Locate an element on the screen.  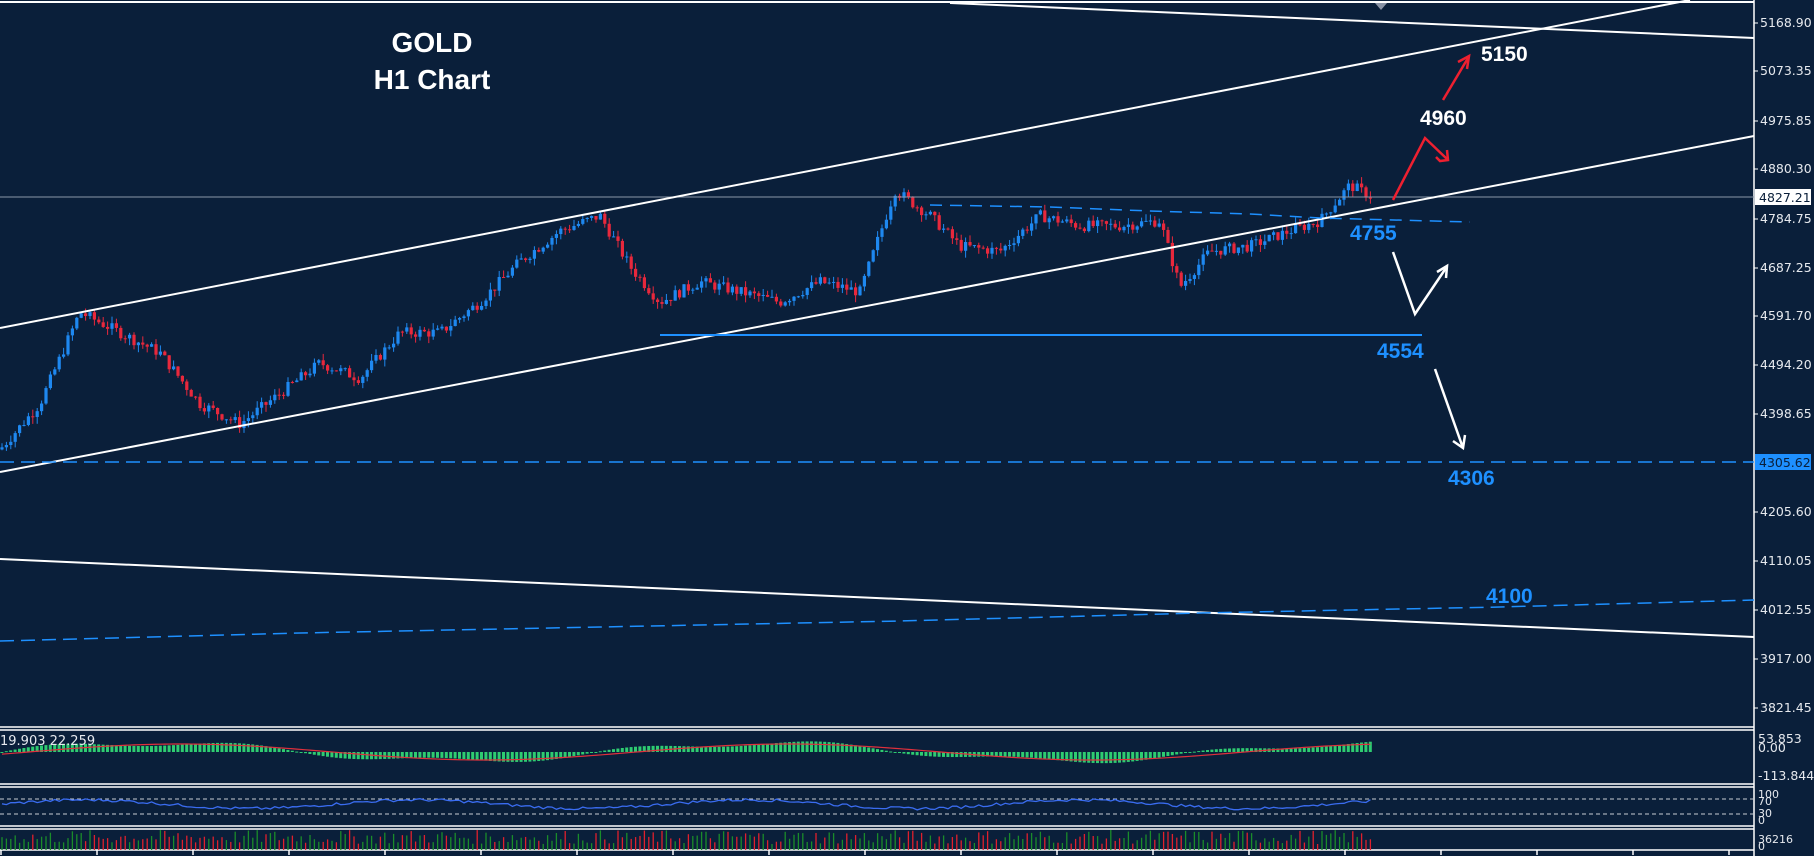
price-tick: 4205.60 is located at coordinates (1783, 511).